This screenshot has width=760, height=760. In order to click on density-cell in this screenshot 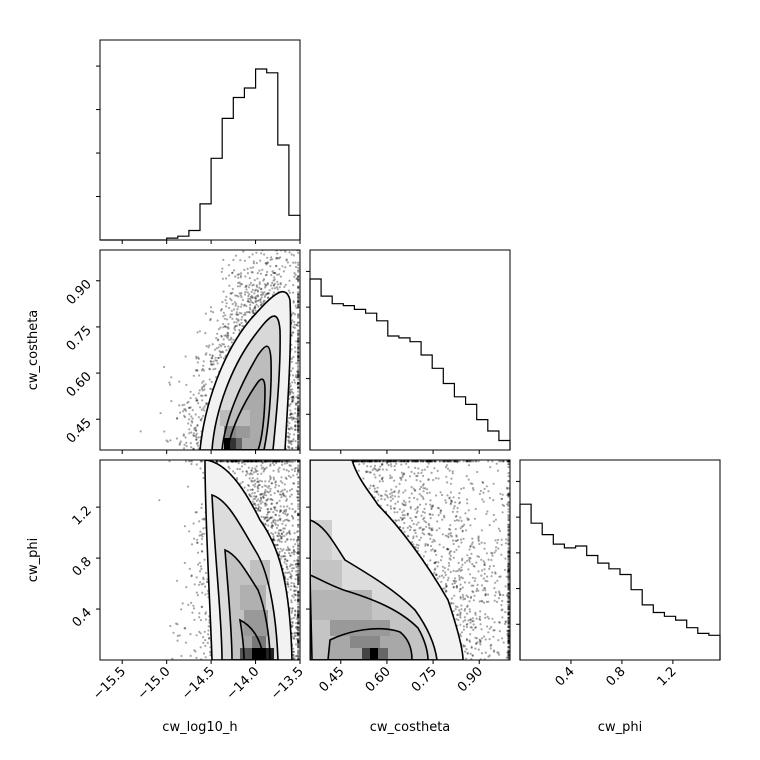, I will do `click(233, 444)`.